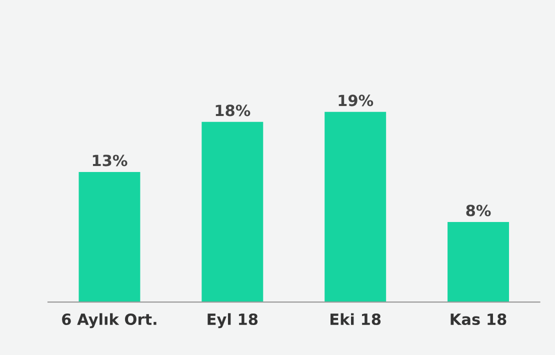 The height and width of the screenshot is (355, 555). I want to click on data-label: 19%, so click(356, 100).